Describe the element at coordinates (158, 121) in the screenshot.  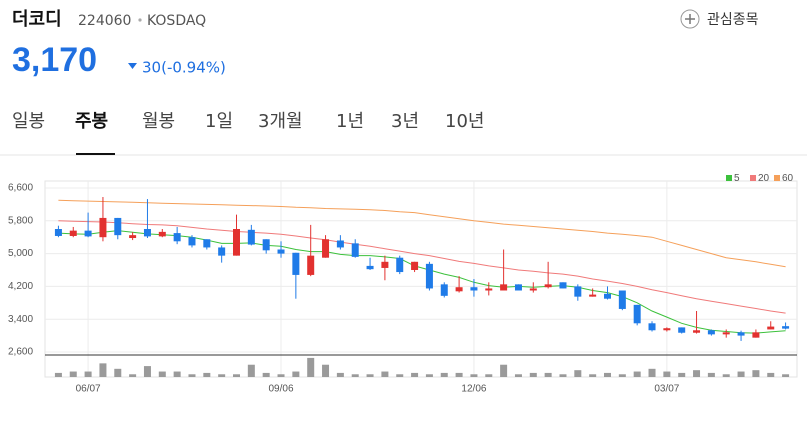
I see `tab: 월봉` at that location.